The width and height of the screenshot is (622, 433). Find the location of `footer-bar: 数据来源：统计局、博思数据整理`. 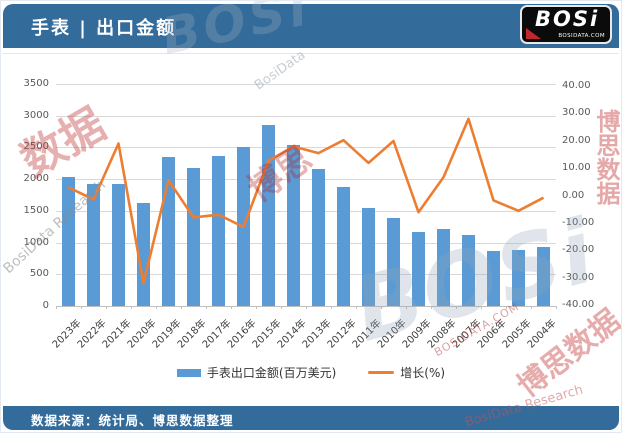

footer-bar: 数据来源：统计局、博思数据整理 is located at coordinates (311, 418).